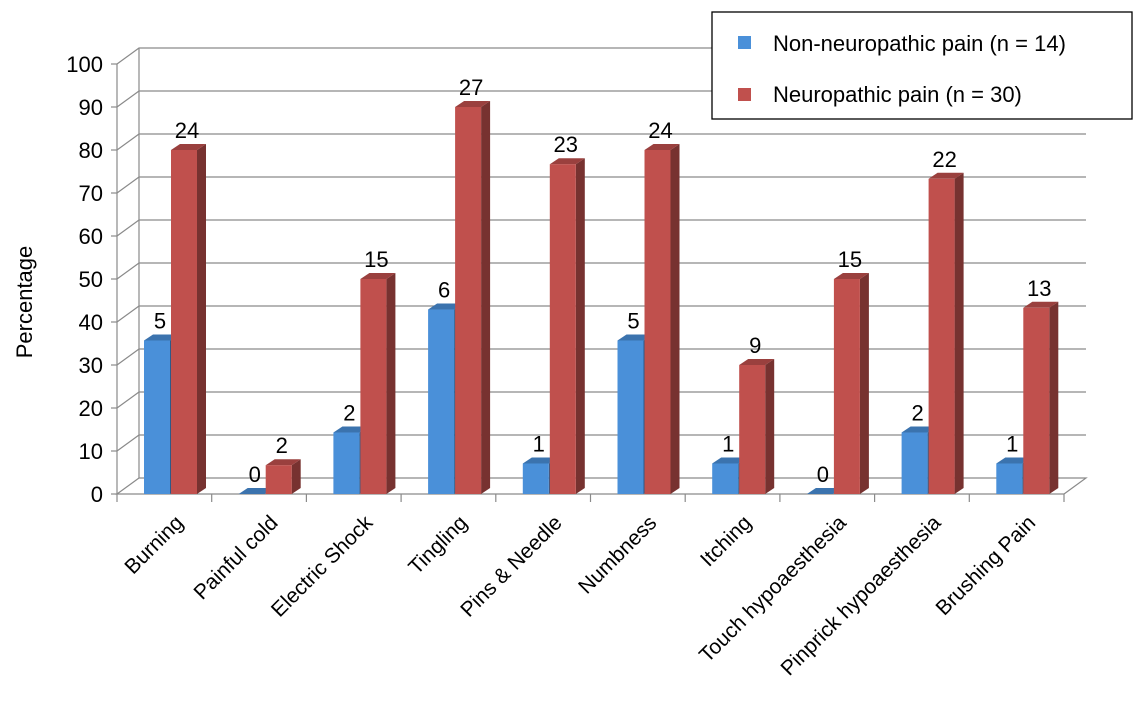 The image size is (1148, 723). I want to click on legend-swatch-non-neuropathic, so click(744, 42).